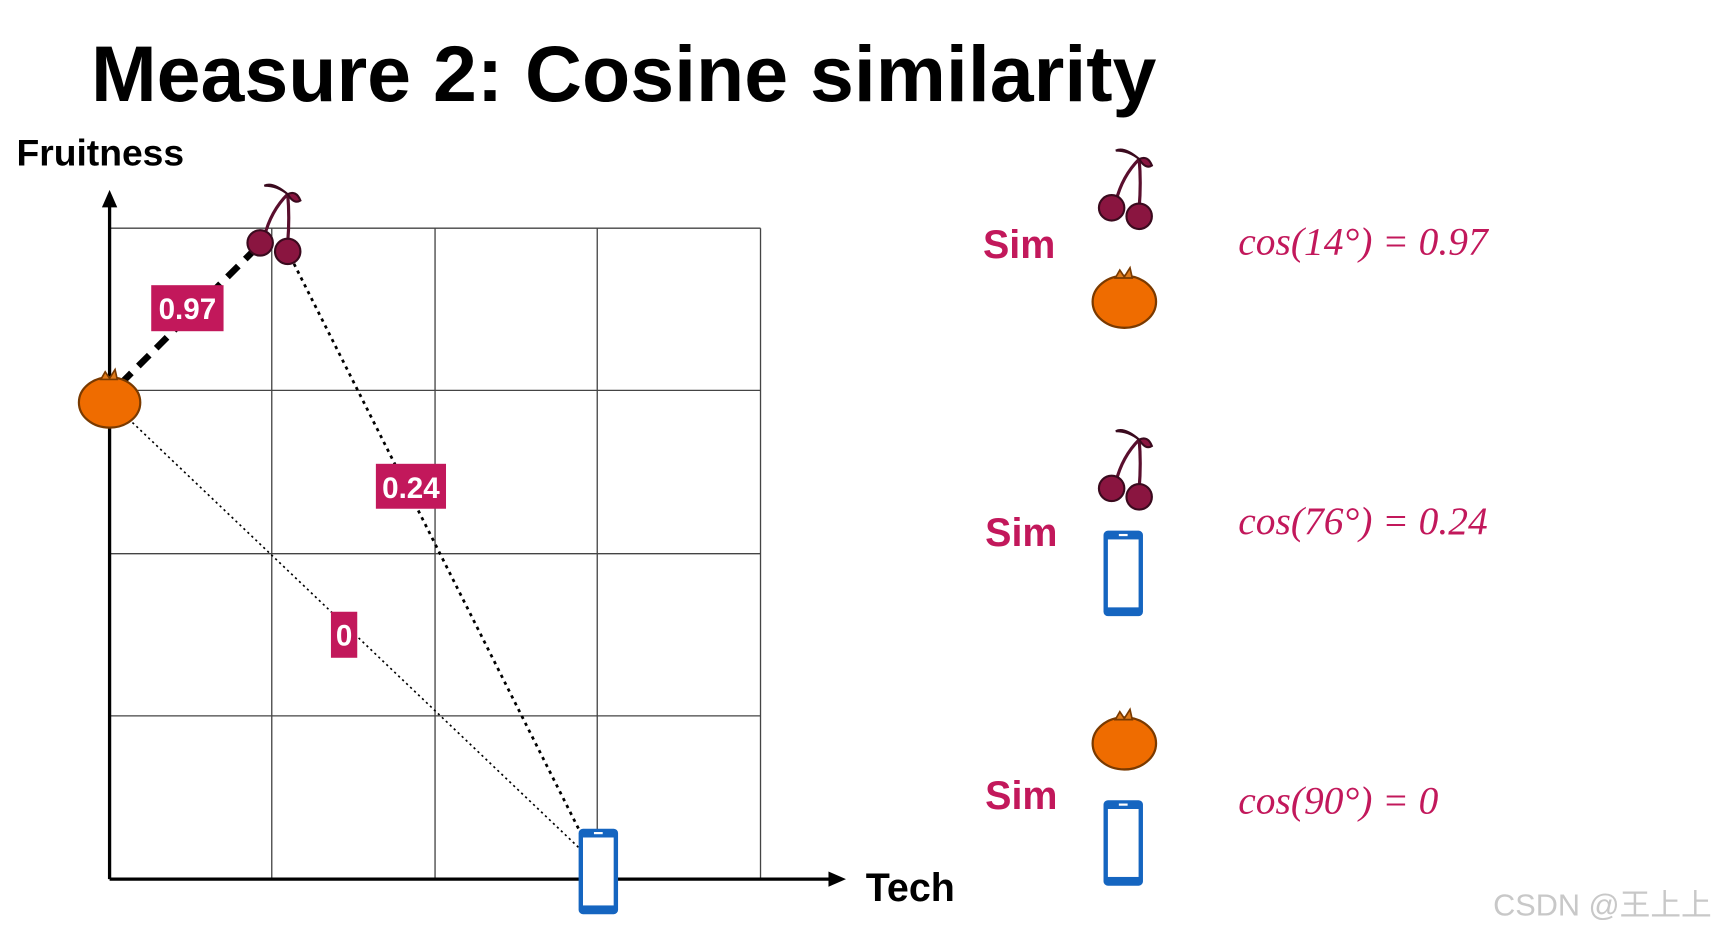  What do you see at coordinates (624, 74) in the screenshot?
I see `slide-title: Measure 2: Cosine similarity` at bounding box center [624, 74].